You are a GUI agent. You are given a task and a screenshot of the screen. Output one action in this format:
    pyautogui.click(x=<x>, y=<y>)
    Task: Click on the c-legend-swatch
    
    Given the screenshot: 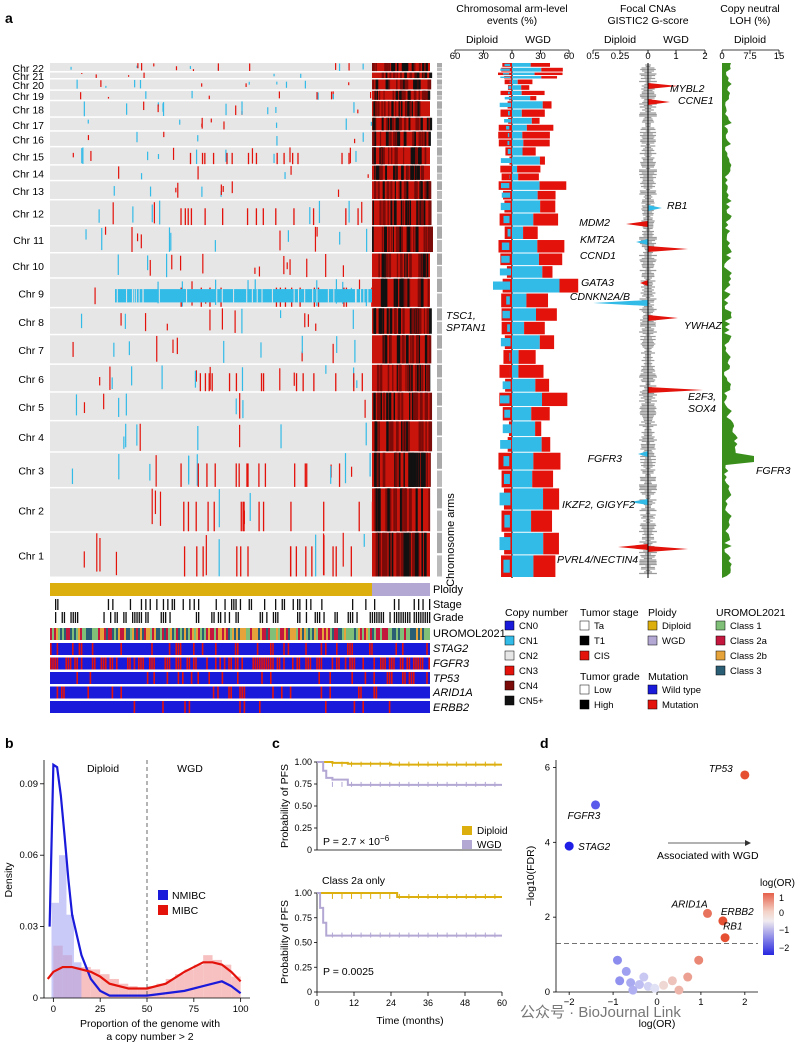 What is the action you would take?
    pyautogui.click(x=467, y=844)
    